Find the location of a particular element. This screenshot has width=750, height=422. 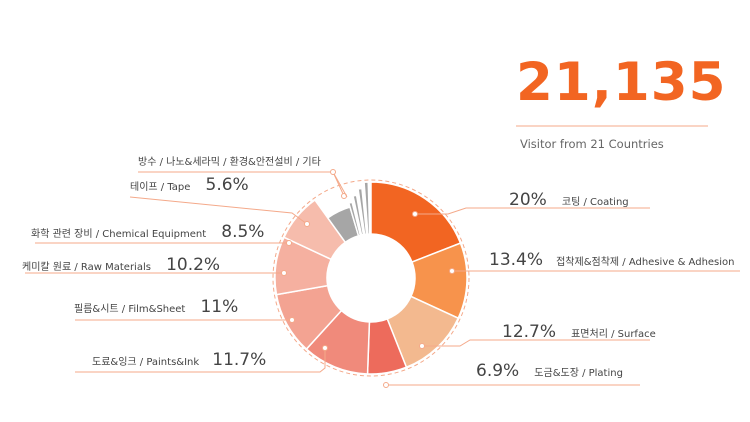

leader-dot-raw-materials is located at coordinates (284, 273).